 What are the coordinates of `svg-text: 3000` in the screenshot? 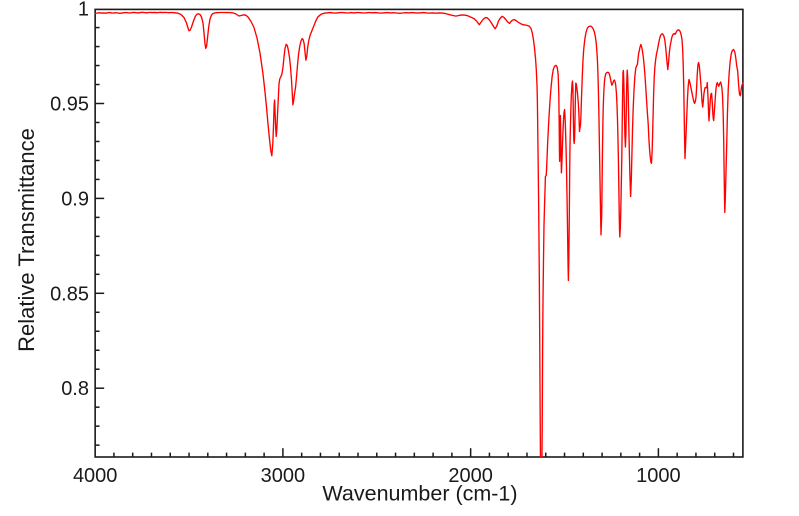 It's located at (283, 476).